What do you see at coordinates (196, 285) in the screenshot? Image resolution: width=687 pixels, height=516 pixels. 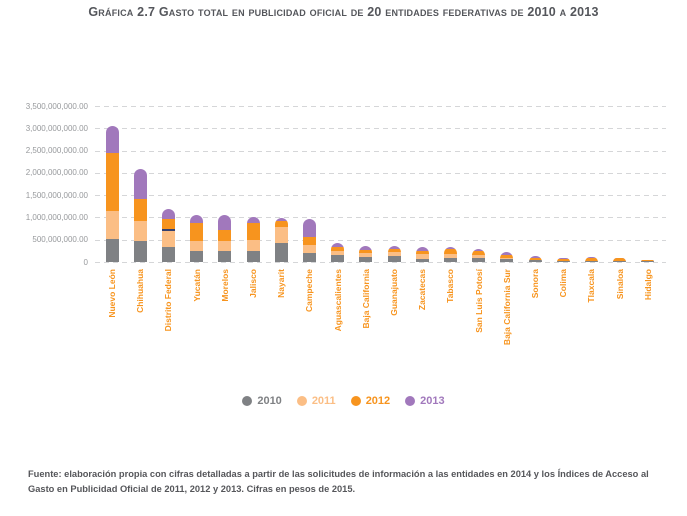 I see `x-axis-label: Yucatán` at bounding box center [196, 285].